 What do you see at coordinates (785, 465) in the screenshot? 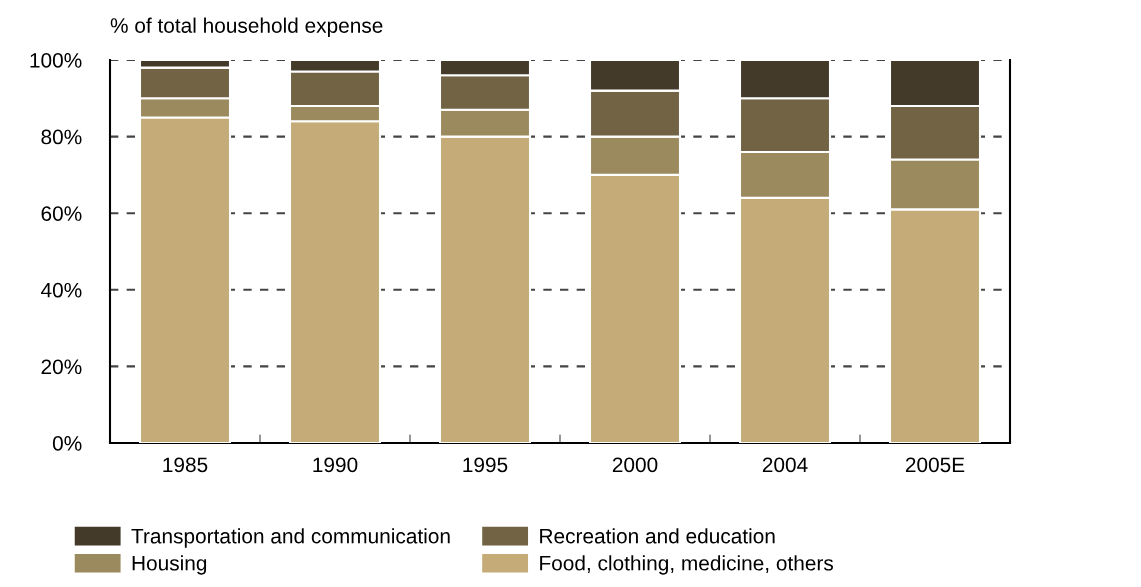
I see `x-tick-label: 2004` at bounding box center [785, 465].